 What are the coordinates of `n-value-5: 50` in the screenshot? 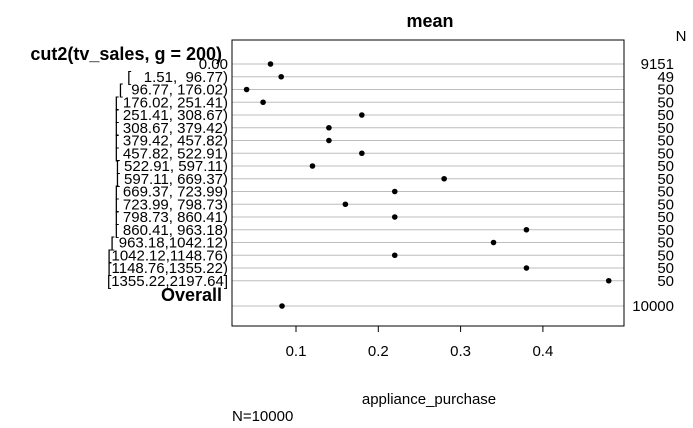 It's located at (665, 115).